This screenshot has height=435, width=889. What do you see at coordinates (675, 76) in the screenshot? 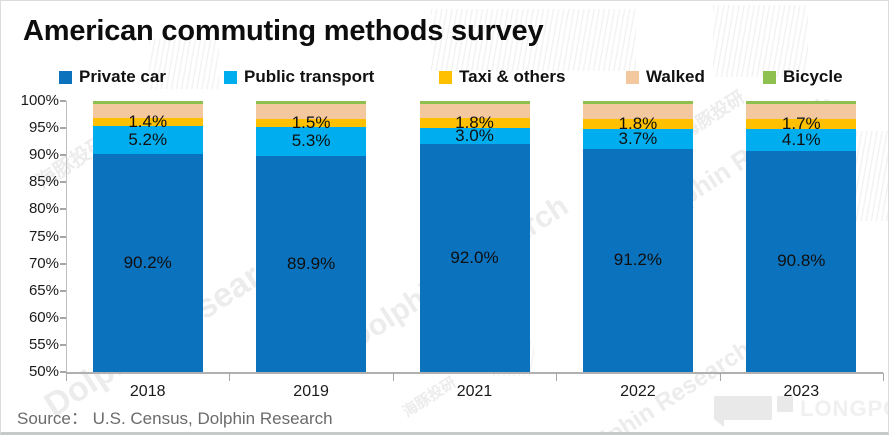
I see `legend-label: Walked` at bounding box center [675, 76].